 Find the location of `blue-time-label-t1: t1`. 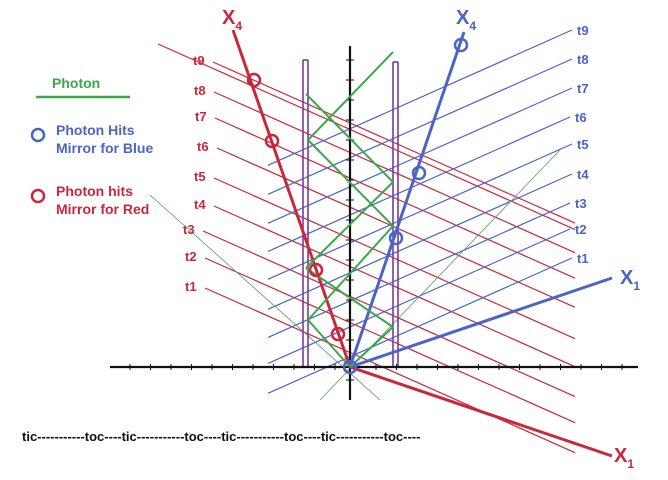

blue-time-label-t1: t1 is located at coordinates (583, 258).